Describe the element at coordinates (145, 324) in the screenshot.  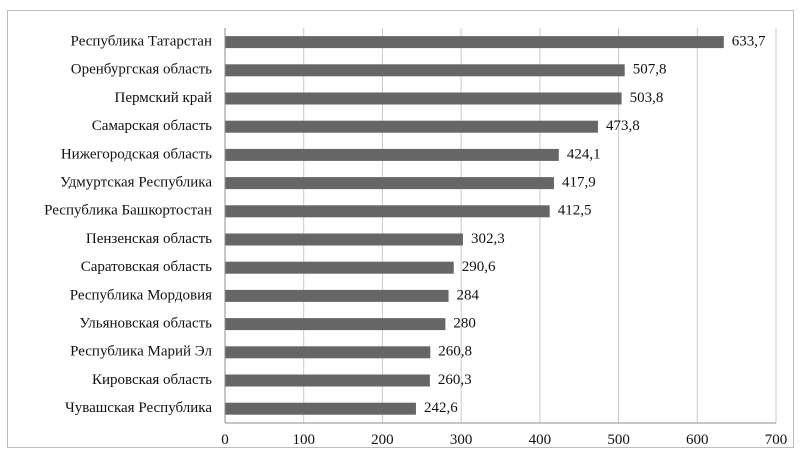
I see `category-label: Ульяновская область` at that location.